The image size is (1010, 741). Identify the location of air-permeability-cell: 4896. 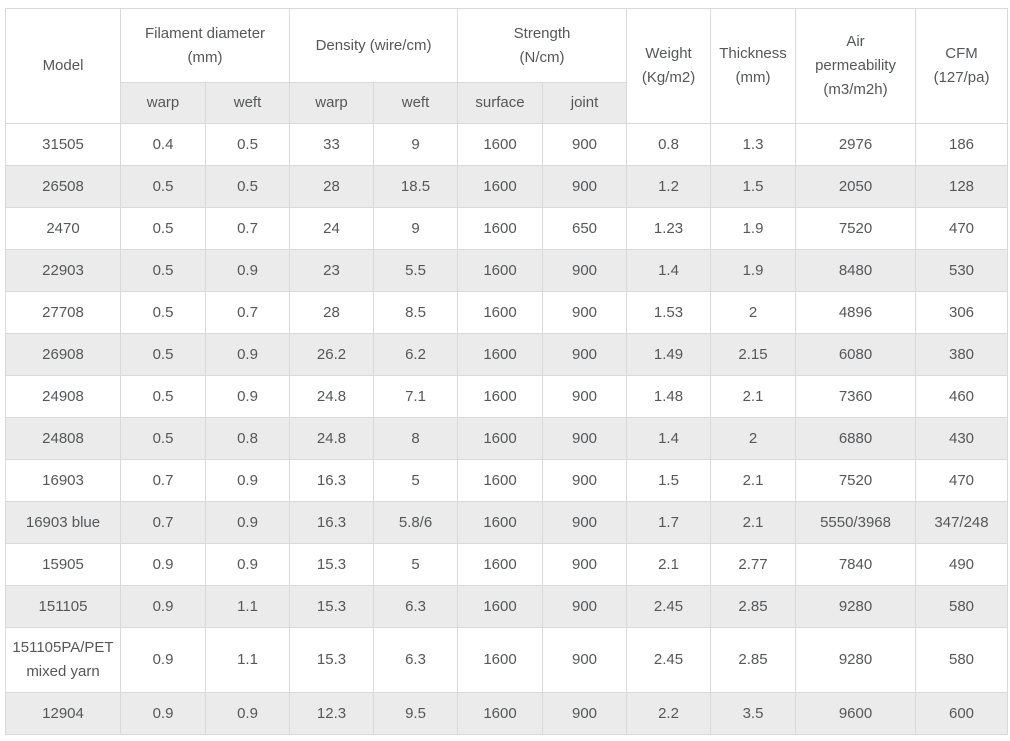
(856, 312).